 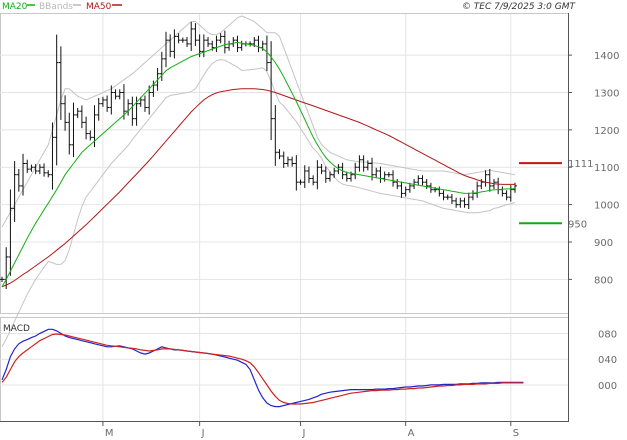 What do you see at coordinates (606, 131) in the screenshot?
I see `price-axis-label: 1200` at bounding box center [606, 131].